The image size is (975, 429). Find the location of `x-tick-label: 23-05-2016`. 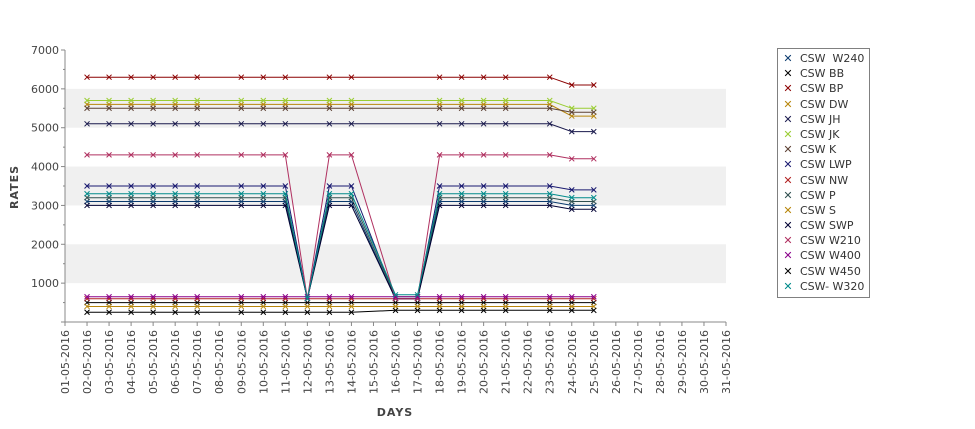

x-tick-label: 23-05-2016 is located at coordinates (550, 362).